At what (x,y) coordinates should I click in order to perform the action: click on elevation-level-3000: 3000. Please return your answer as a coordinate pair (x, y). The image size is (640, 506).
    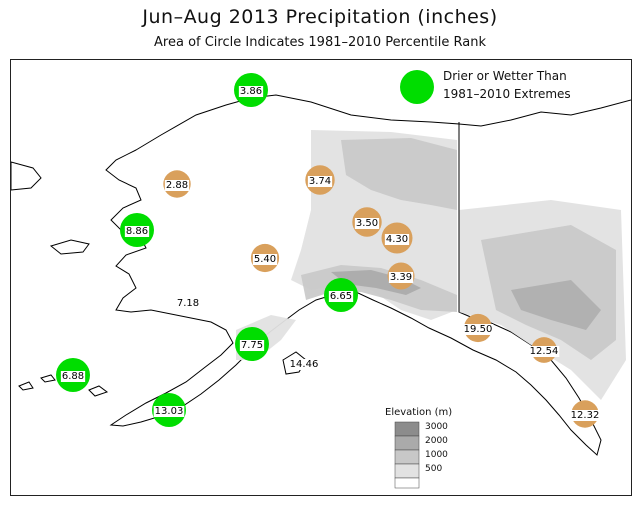
    Looking at the image, I should click on (436, 427).